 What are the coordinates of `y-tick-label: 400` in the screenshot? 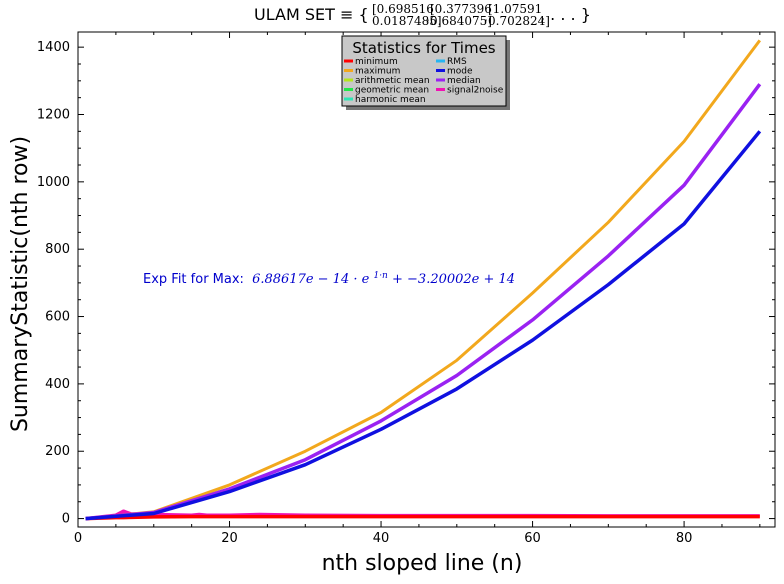 It's located at (57, 384).